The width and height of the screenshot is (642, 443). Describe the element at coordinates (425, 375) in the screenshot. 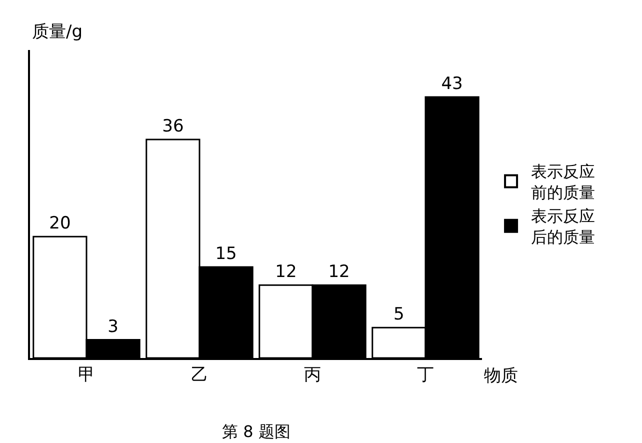

I see `x-tick-label: 丁` at that location.